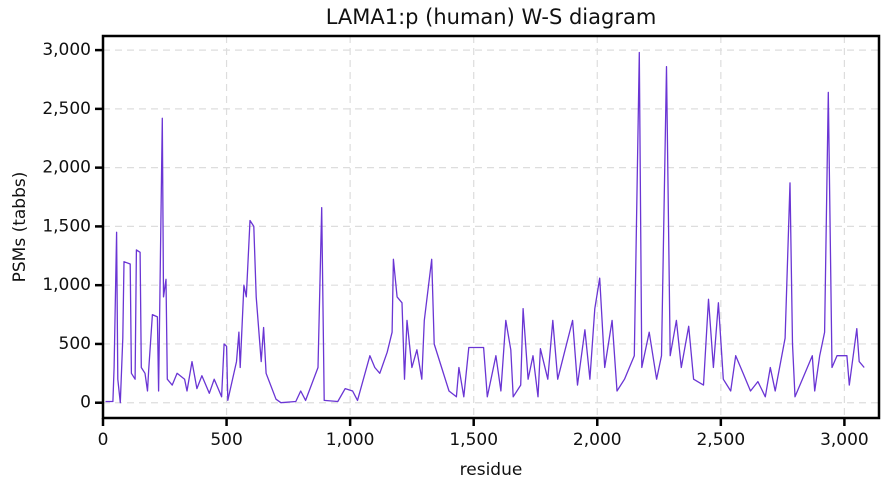 Image resolution: width=889 pixels, height=492 pixels. What do you see at coordinates (20, 227) in the screenshot?
I see `y-axis-label: PSMs (tabbs)` at bounding box center [20, 227].